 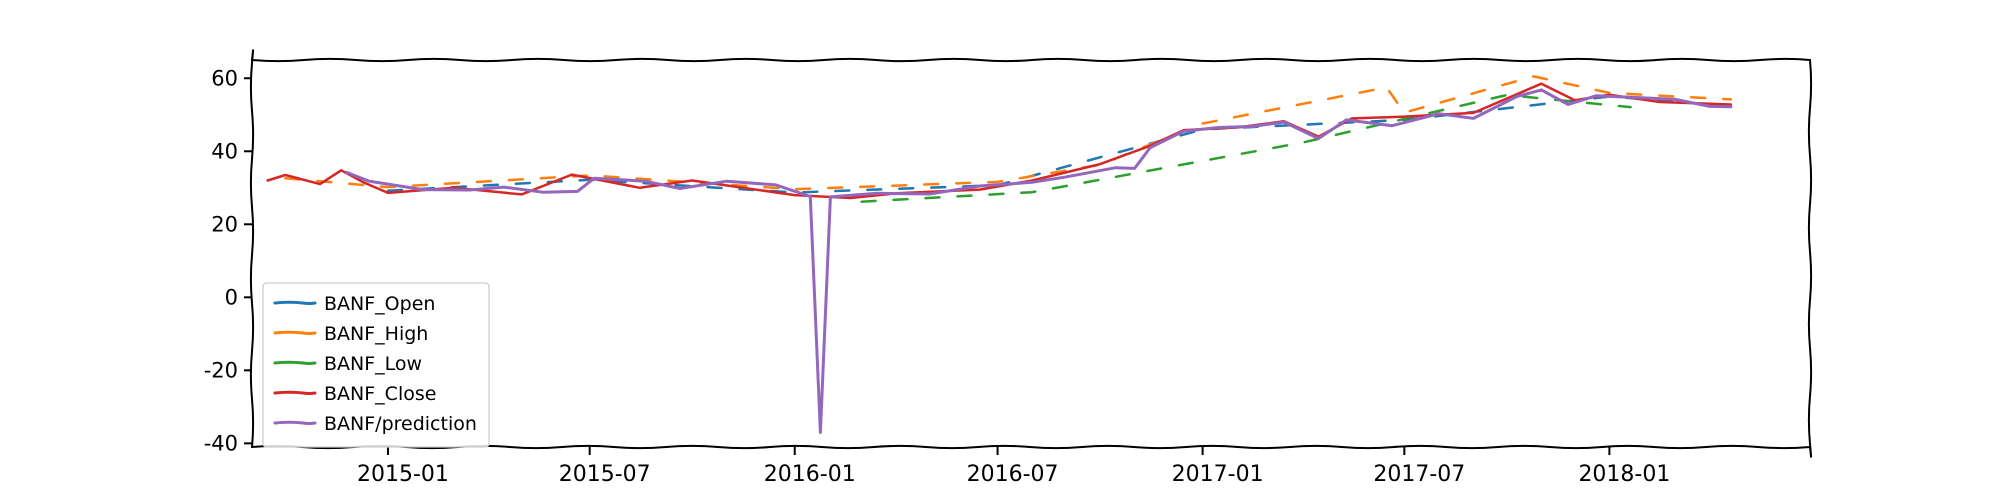 I want to click on y-tick-label: 60, so click(x=224, y=78).